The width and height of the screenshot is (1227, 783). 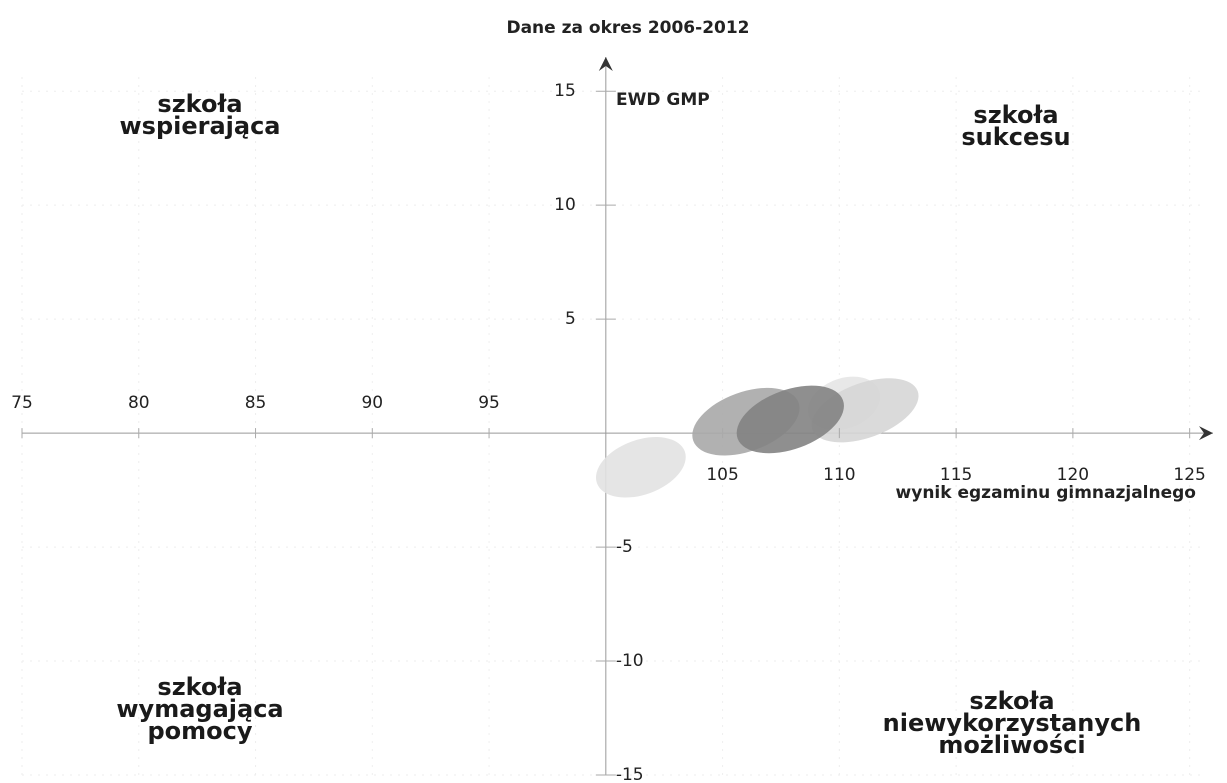 I want to click on y-tick-label: 5, so click(x=570, y=319).